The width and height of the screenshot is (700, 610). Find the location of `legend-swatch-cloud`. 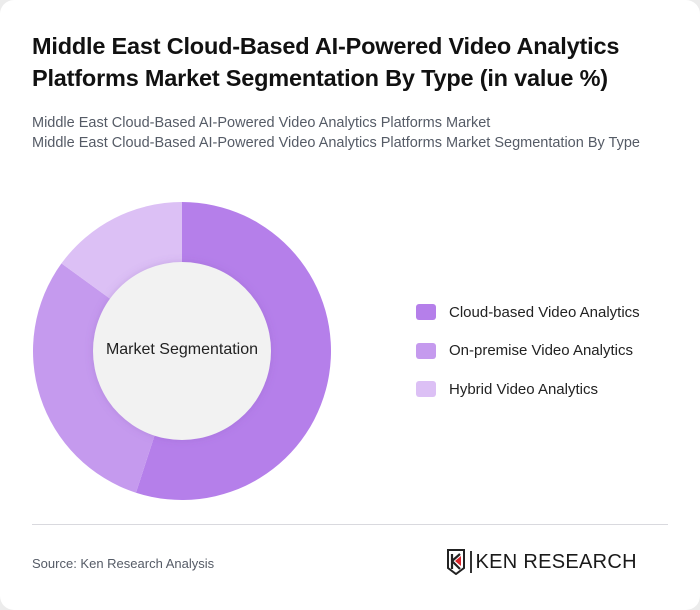

legend-swatch-cloud is located at coordinates (426, 312).